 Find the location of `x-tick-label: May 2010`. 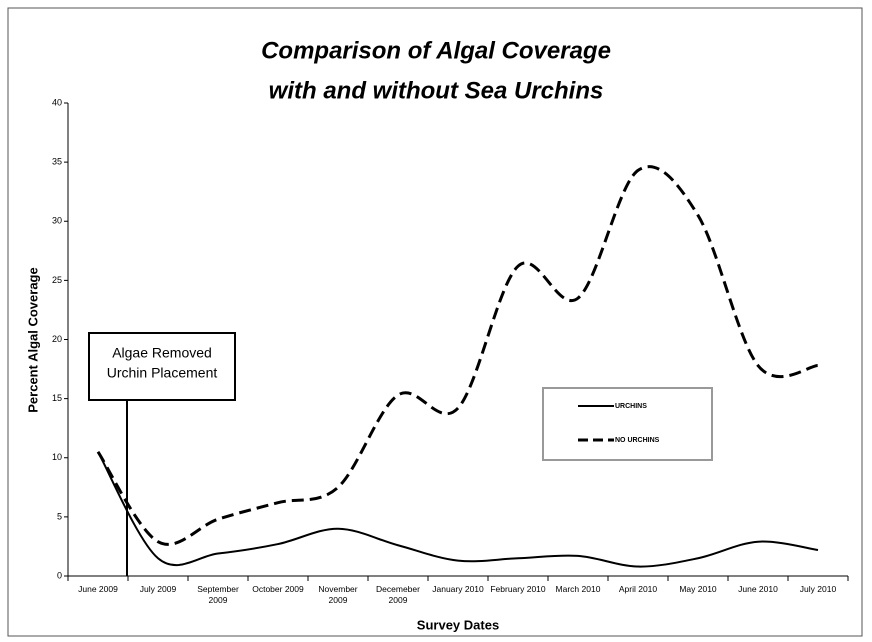

x-tick-label: May 2010 is located at coordinates (698, 589).